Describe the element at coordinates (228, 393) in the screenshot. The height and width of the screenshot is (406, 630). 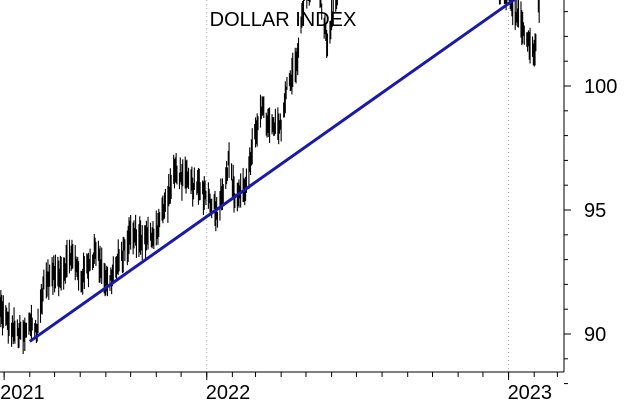
I see `x-tick-label-2022: 2022` at that location.